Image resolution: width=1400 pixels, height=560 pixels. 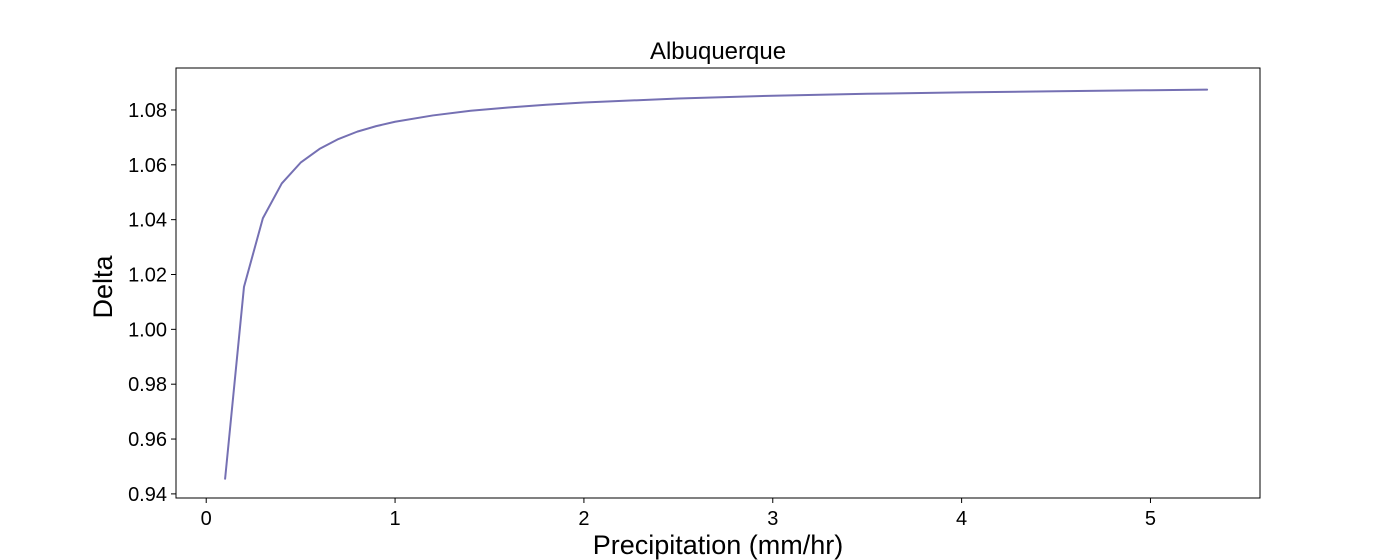 What do you see at coordinates (147, 111) in the screenshot?
I see `y-tick-label: 1.08` at bounding box center [147, 111].